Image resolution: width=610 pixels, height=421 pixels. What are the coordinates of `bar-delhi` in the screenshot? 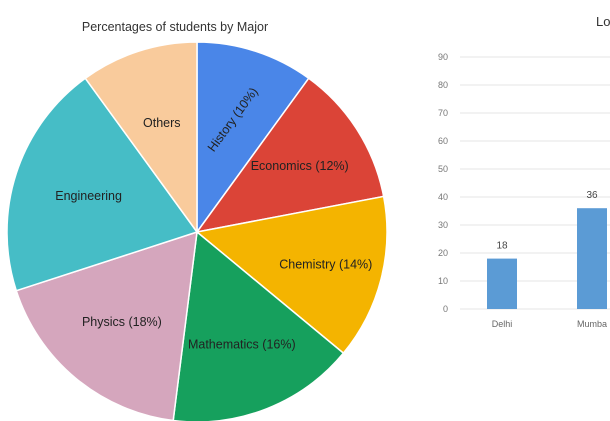 It's located at (502, 283).